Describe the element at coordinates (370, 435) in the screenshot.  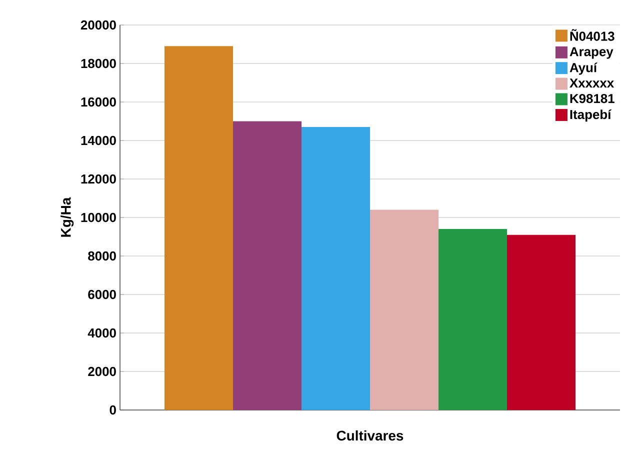
I see `x-axis-title: Cultivares` at that location.